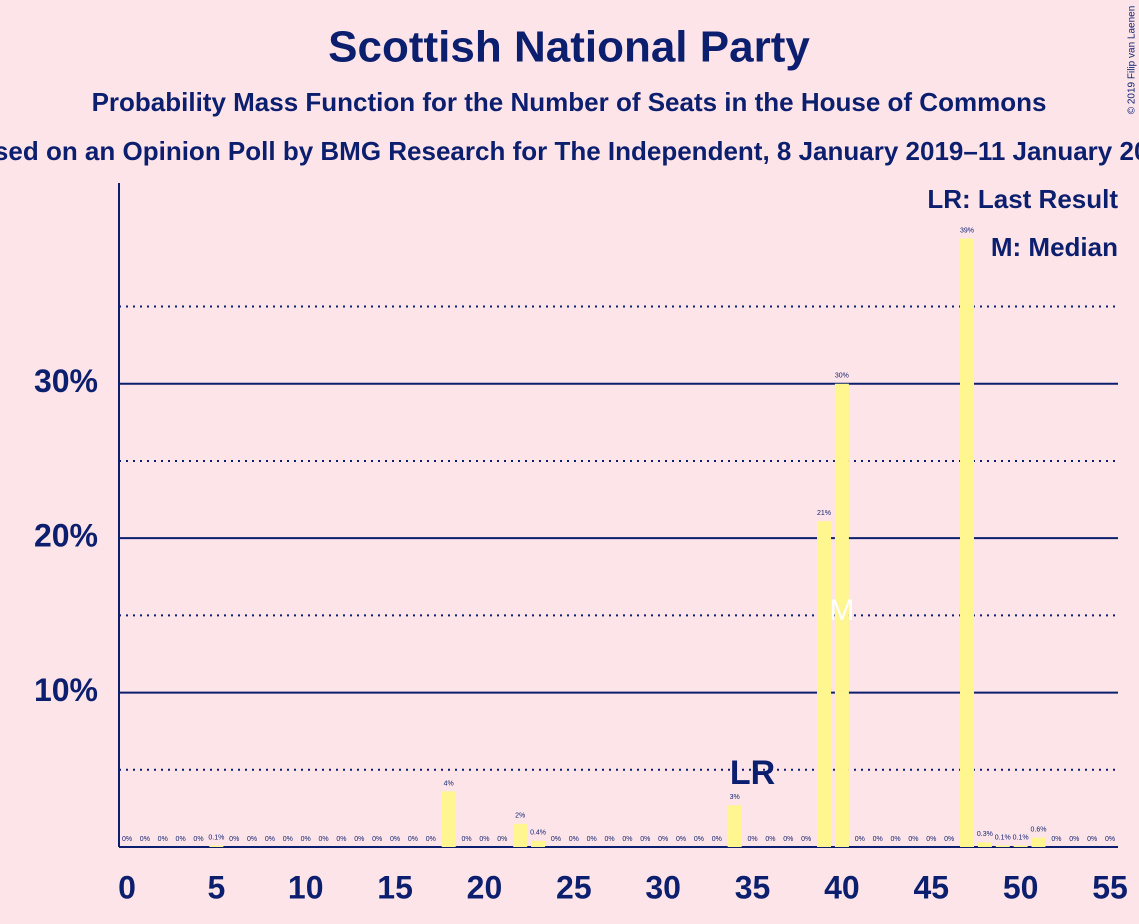 This screenshot has width=1139, height=924. What do you see at coordinates (824, 513) in the screenshot?
I see `value-label: 21%` at bounding box center [824, 513].